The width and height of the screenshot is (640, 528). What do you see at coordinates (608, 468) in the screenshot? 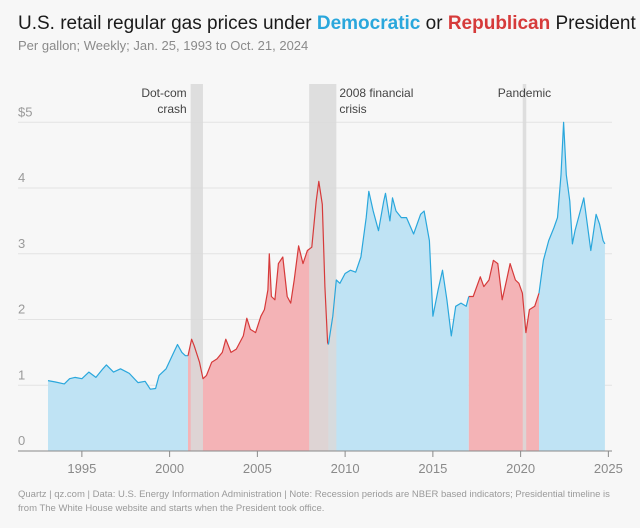
I see `x-tick-label: 2025` at bounding box center [608, 468].